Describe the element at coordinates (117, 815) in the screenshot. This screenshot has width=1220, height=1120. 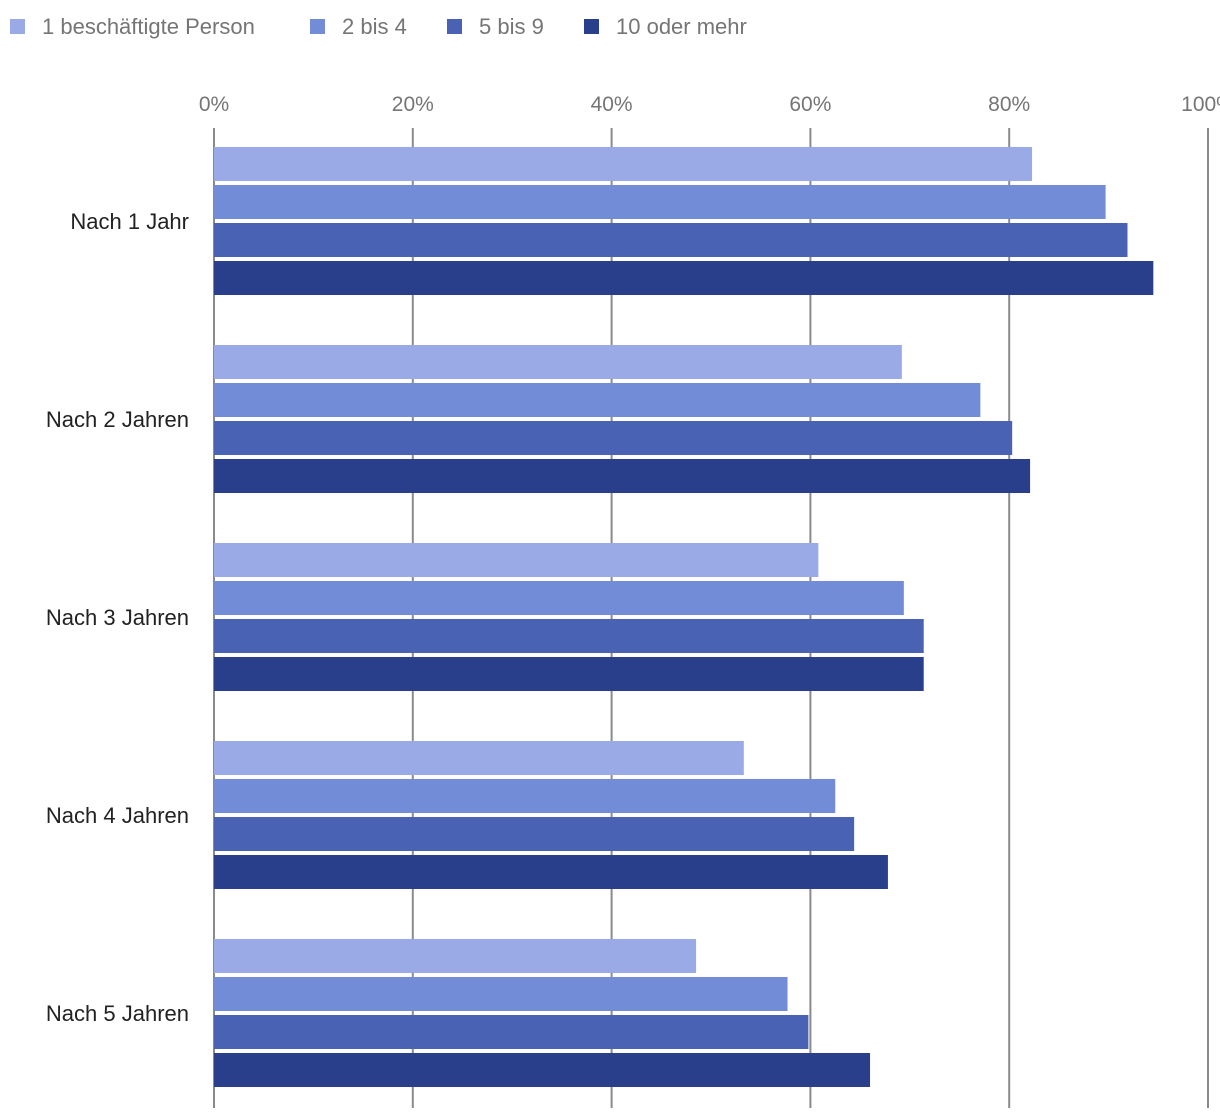
I see `category-label-4: Nach 4 Jahren` at that location.